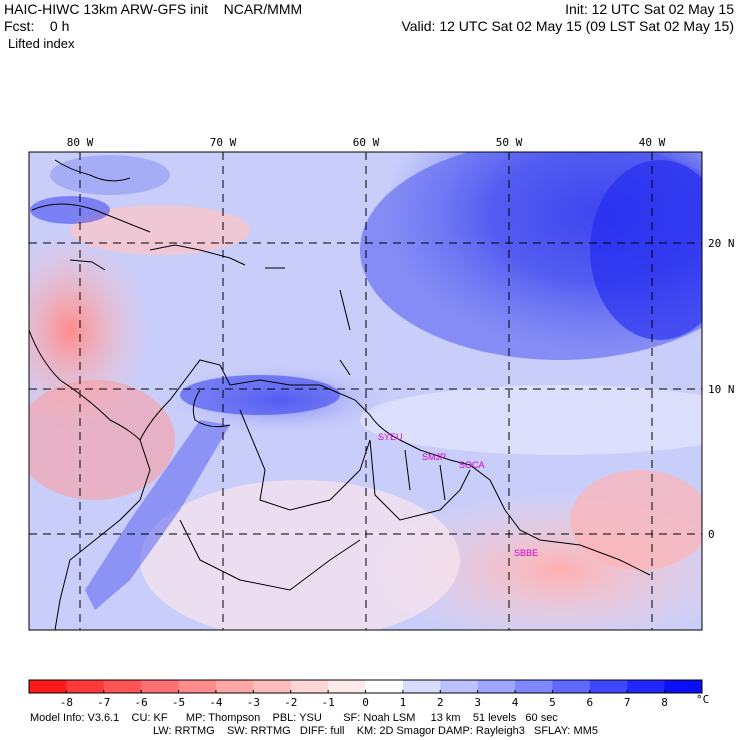 The width and height of the screenshot is (740, 740). Describe the element at coordinates (223, 142) in the screenshot. I see `lon-label: 70 W` at that location.